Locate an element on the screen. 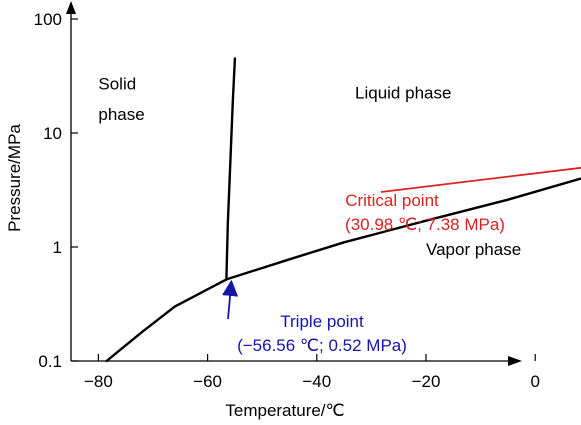 The image size is (581, 425). critical-point-label: (30.98 ℃; 7.38 MPa) is located at coordinates (425, 224).